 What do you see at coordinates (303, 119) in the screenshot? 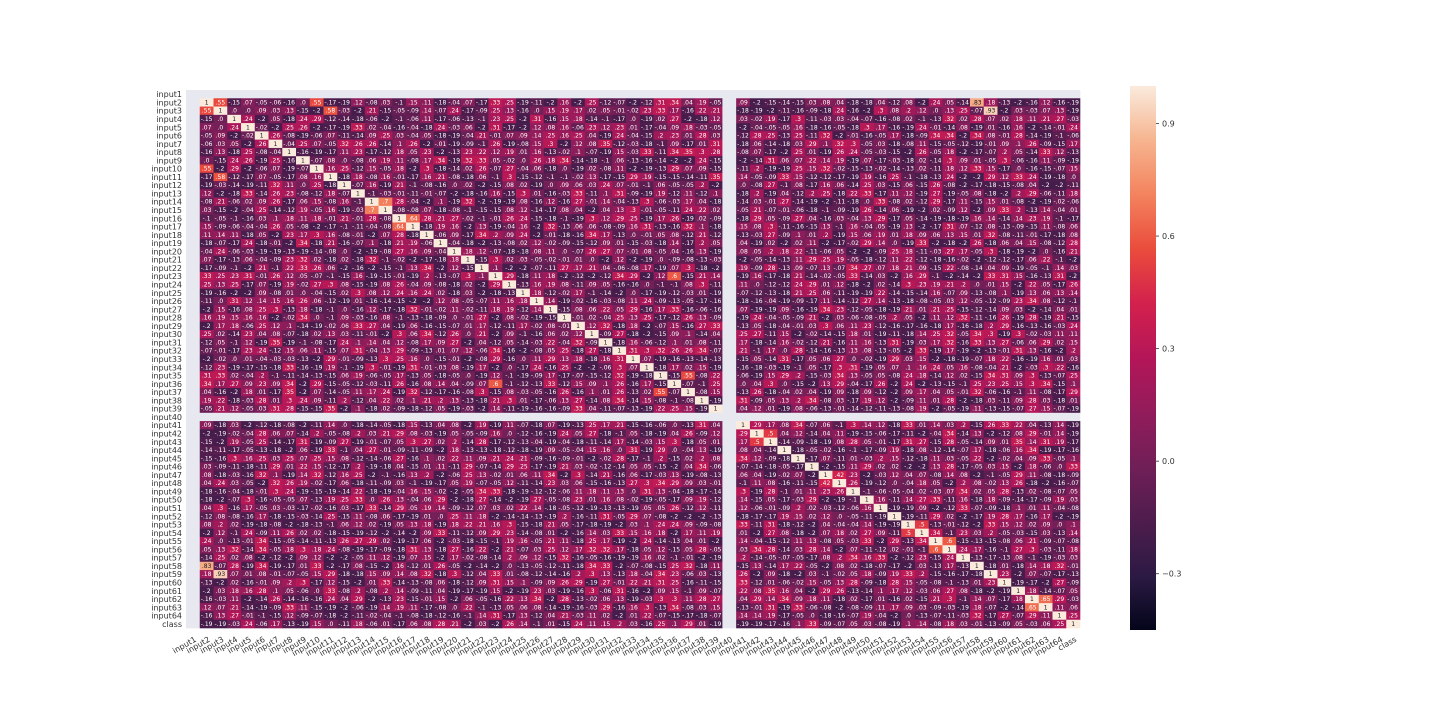
I see `heatmap-cell-value: .24` at bounding box center [303, 119].